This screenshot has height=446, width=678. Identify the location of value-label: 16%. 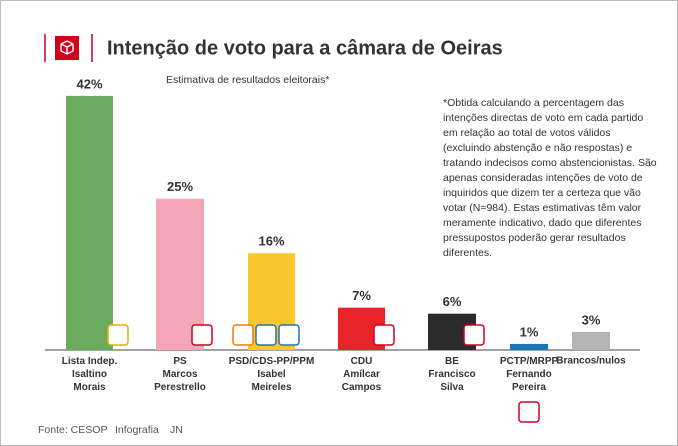
(271, 241).